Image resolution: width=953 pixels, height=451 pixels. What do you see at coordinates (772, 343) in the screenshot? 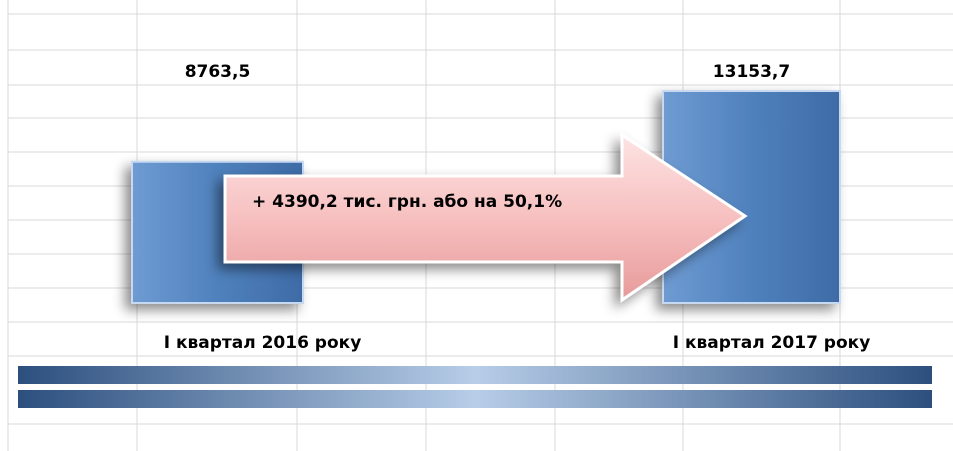
I see `category-label: І квартал 2017 року` at bounding box center [772, 343].